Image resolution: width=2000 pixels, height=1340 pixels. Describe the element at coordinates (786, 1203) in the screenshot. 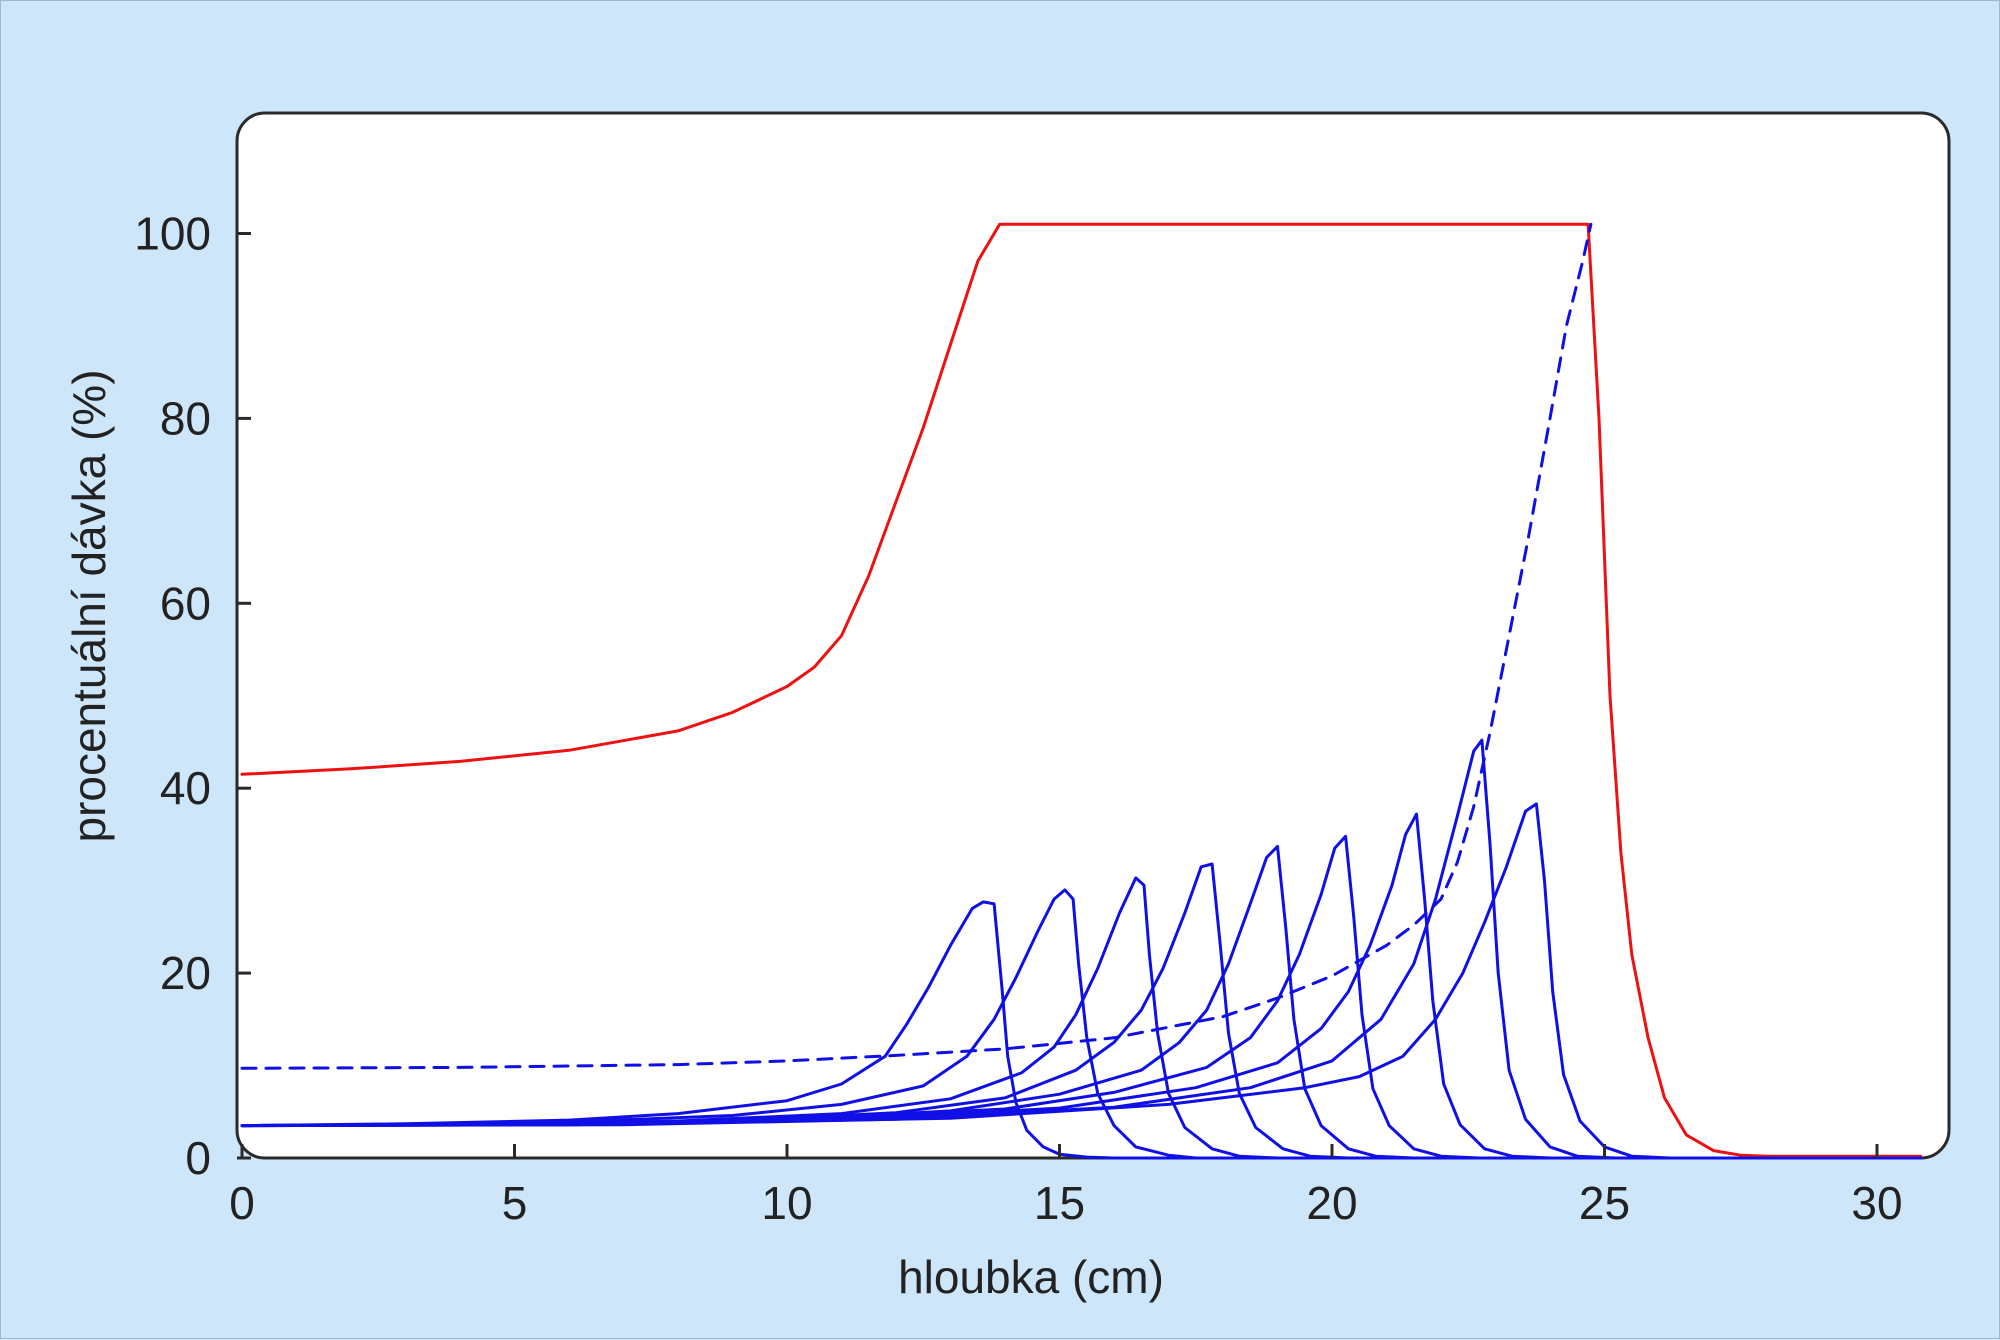

I see `x-tick-label: 10` at that location.